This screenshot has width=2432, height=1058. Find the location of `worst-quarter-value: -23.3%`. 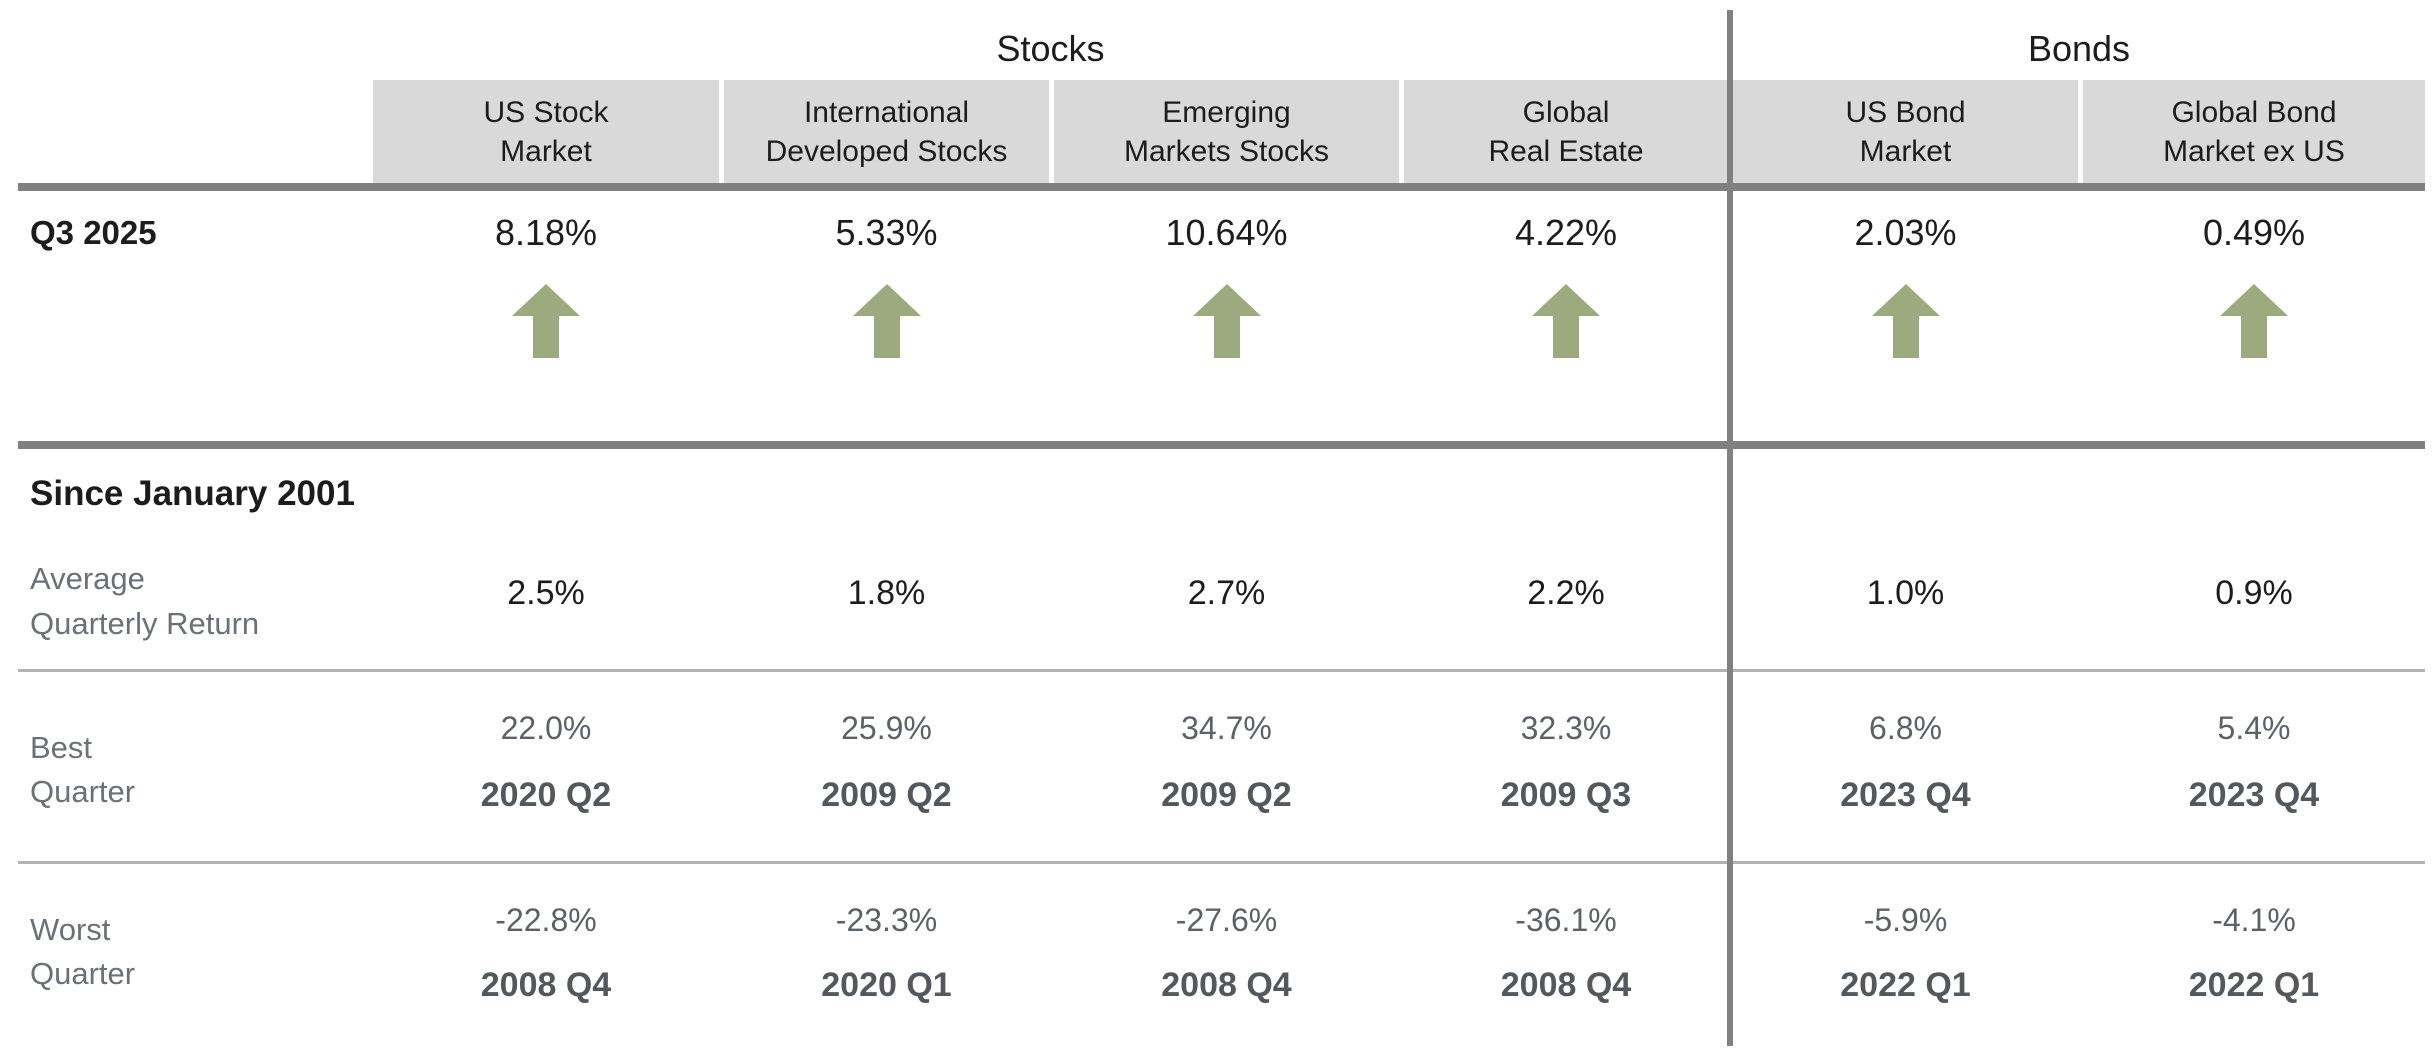

worst-quarter-value: -23.3% is located at coordinates (886, 920).